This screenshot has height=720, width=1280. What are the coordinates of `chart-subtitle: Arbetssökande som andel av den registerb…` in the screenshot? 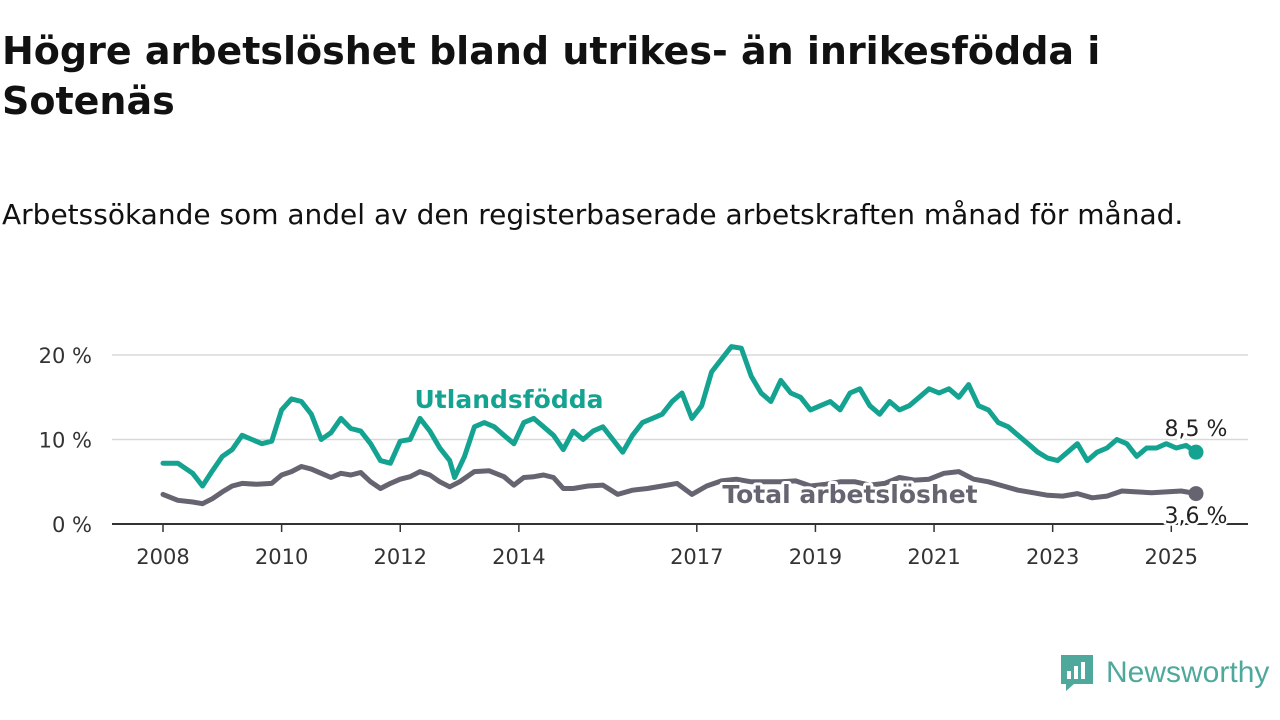 It's located at (593, 214).